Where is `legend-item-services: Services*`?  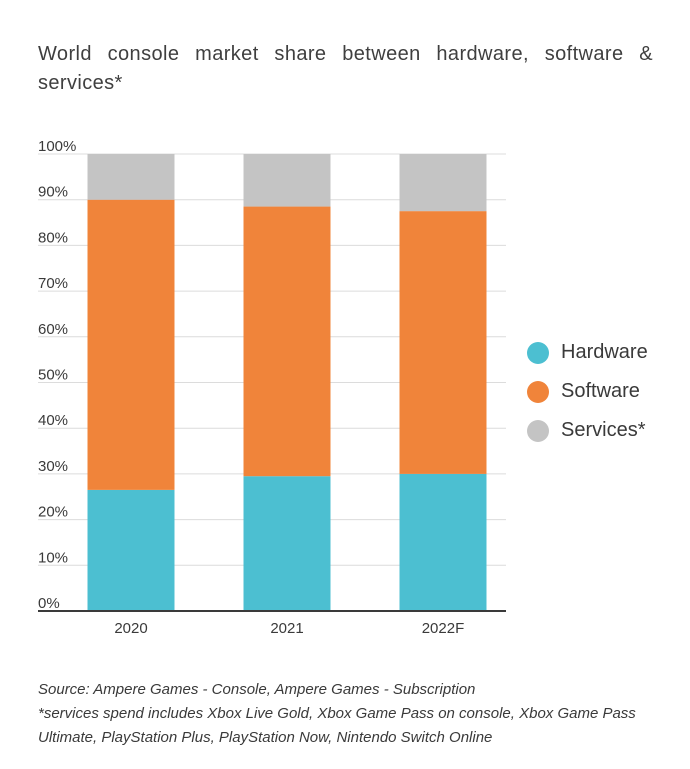 legend-item-services: Services* is located at coordinates (587, 430).